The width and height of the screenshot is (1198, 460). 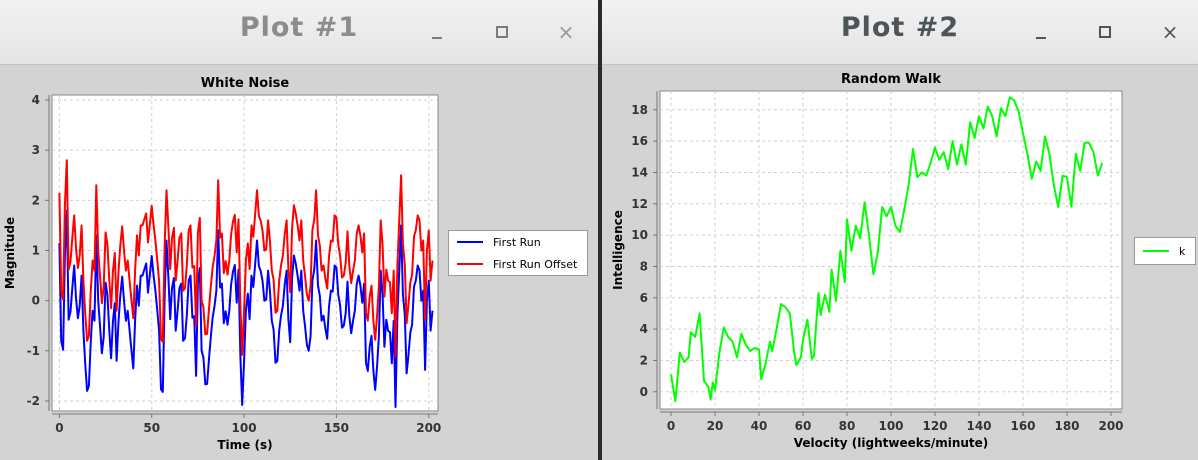 What do you see at coordinates (900, 27) in the screenshot?
I see `window-title: Plot #2` at bounding box center [900, 27].